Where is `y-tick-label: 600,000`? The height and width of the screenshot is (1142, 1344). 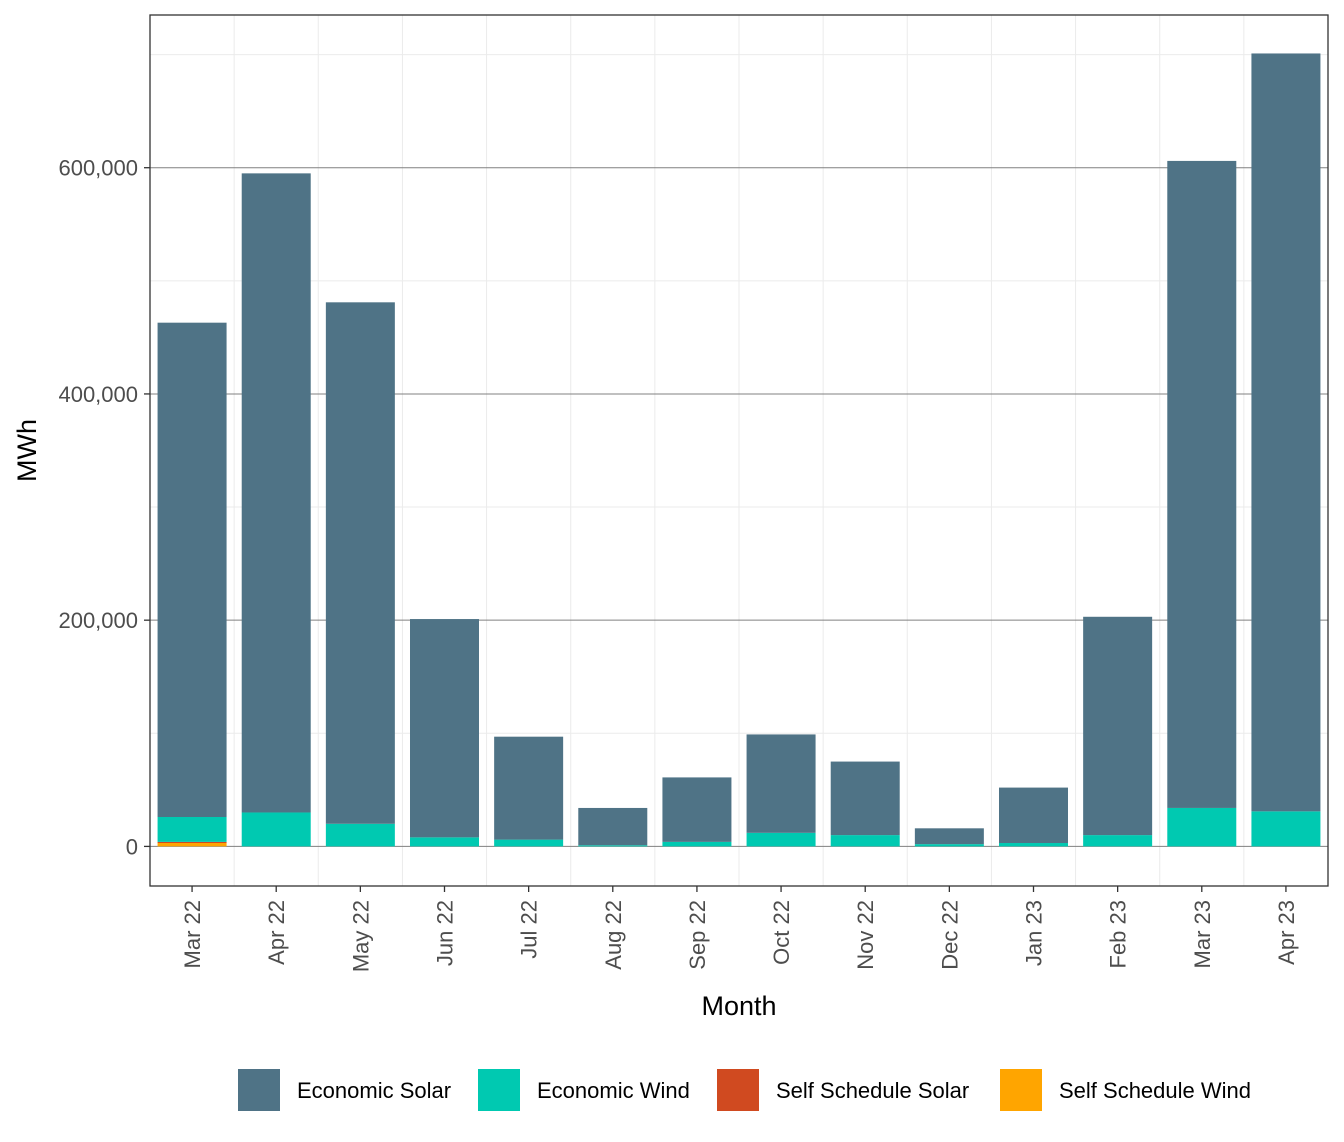 y-tick-label: 600,000 is located at coordinates (98, 168).